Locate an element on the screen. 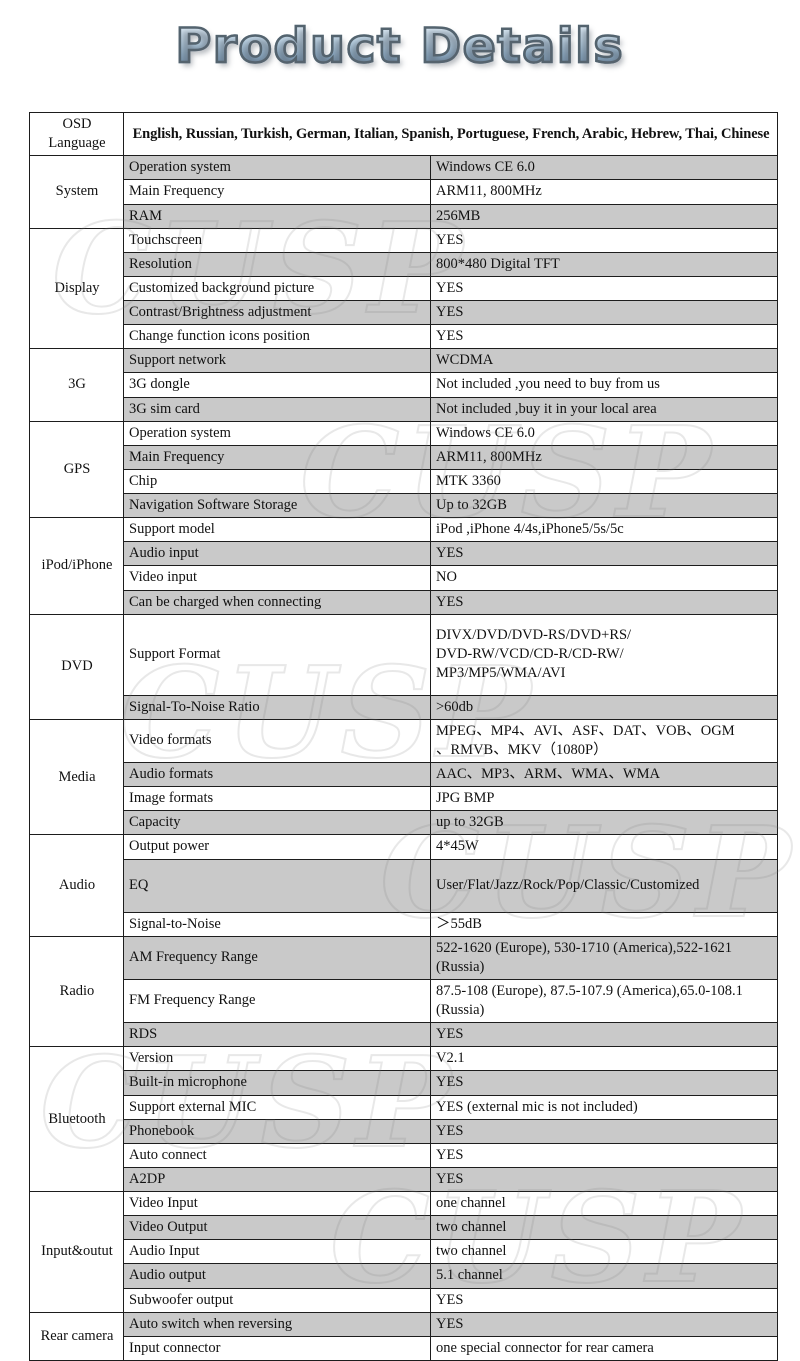 This screenshot has height=1361, width=800. spec-value-cell: WCDMA is located at coordinates (604, 361).